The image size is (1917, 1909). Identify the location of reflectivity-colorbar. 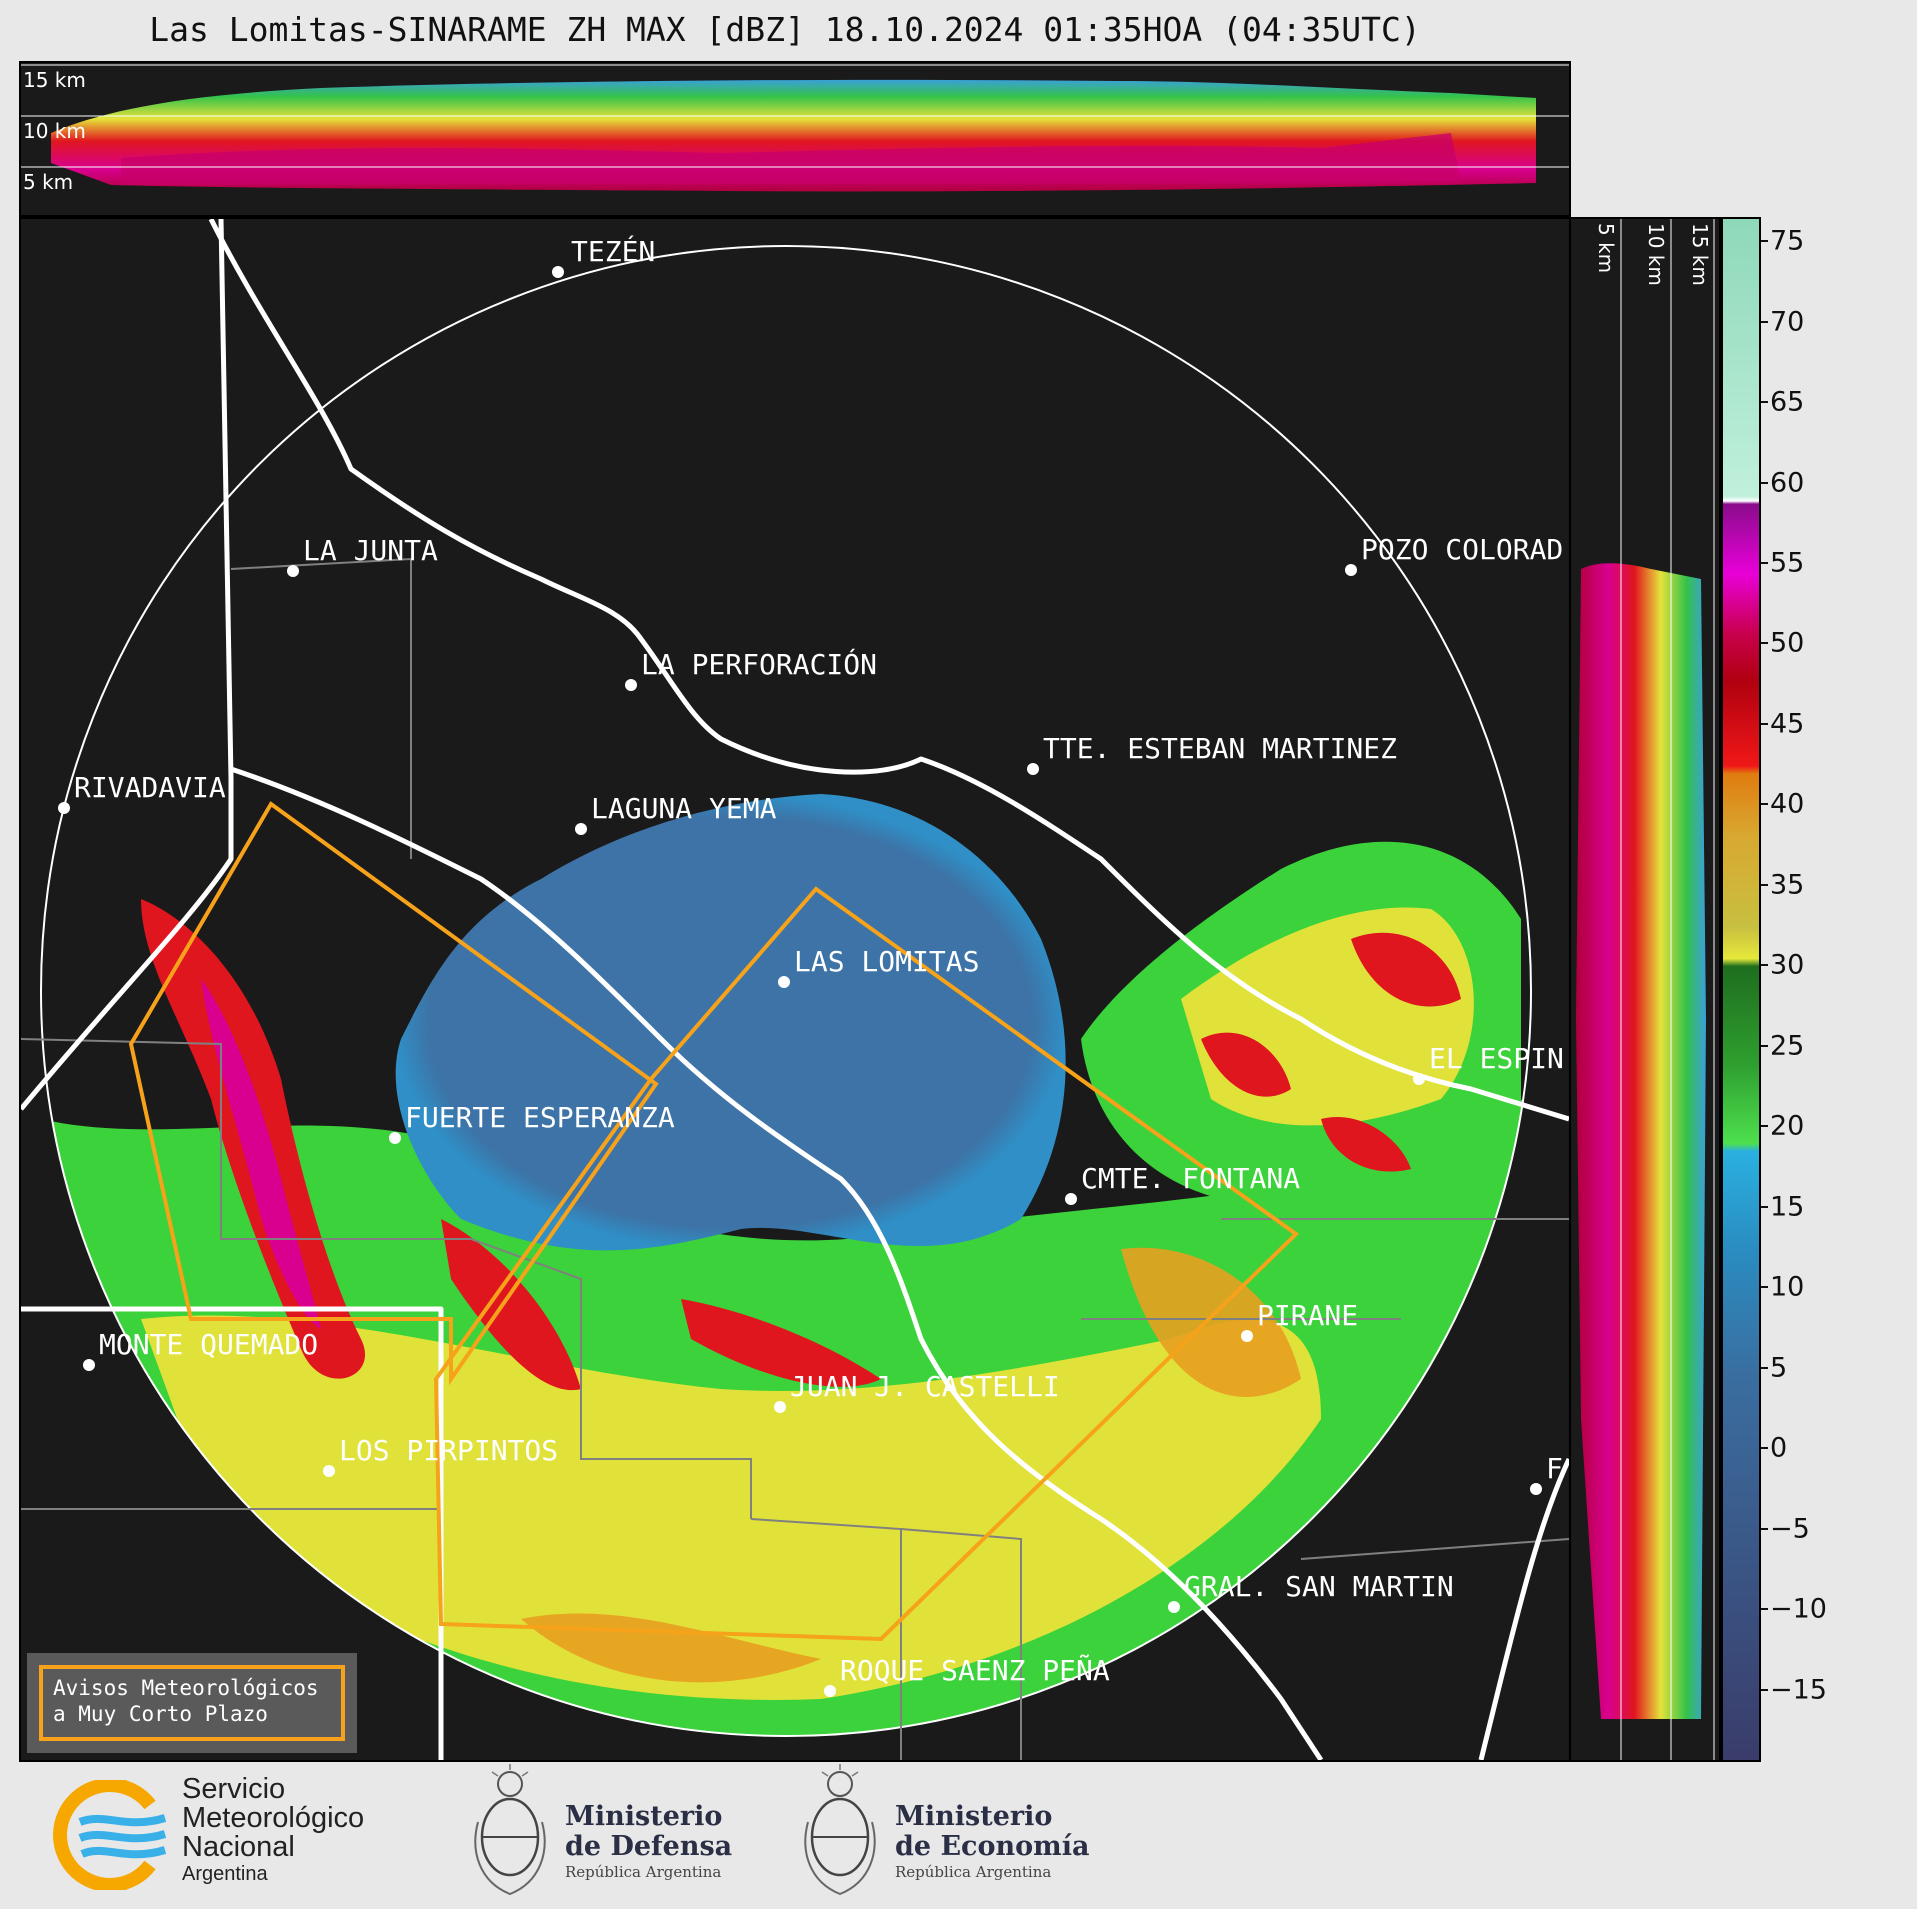
(1741, 989).